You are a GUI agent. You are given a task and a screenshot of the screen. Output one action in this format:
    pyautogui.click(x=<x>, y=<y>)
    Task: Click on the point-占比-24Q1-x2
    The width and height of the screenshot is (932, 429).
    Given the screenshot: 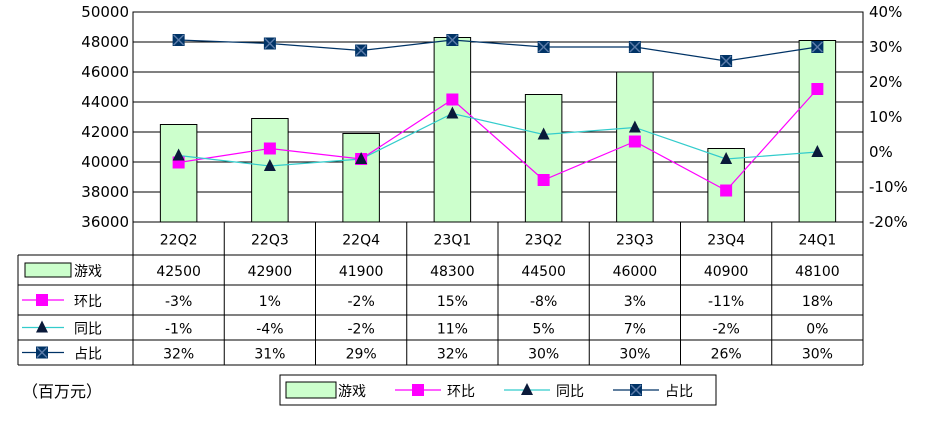 What is the action you would take?
    pyautogui.click(x=817, y=47)
    